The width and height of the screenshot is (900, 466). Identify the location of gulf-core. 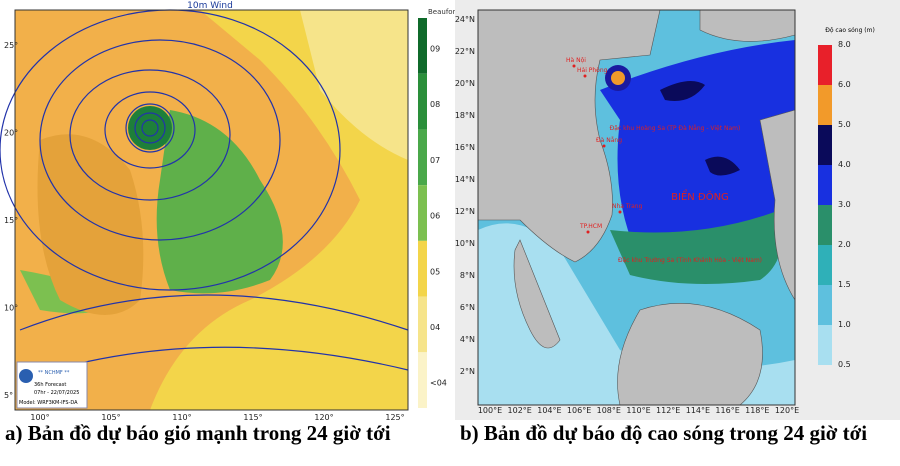
(618, 78).